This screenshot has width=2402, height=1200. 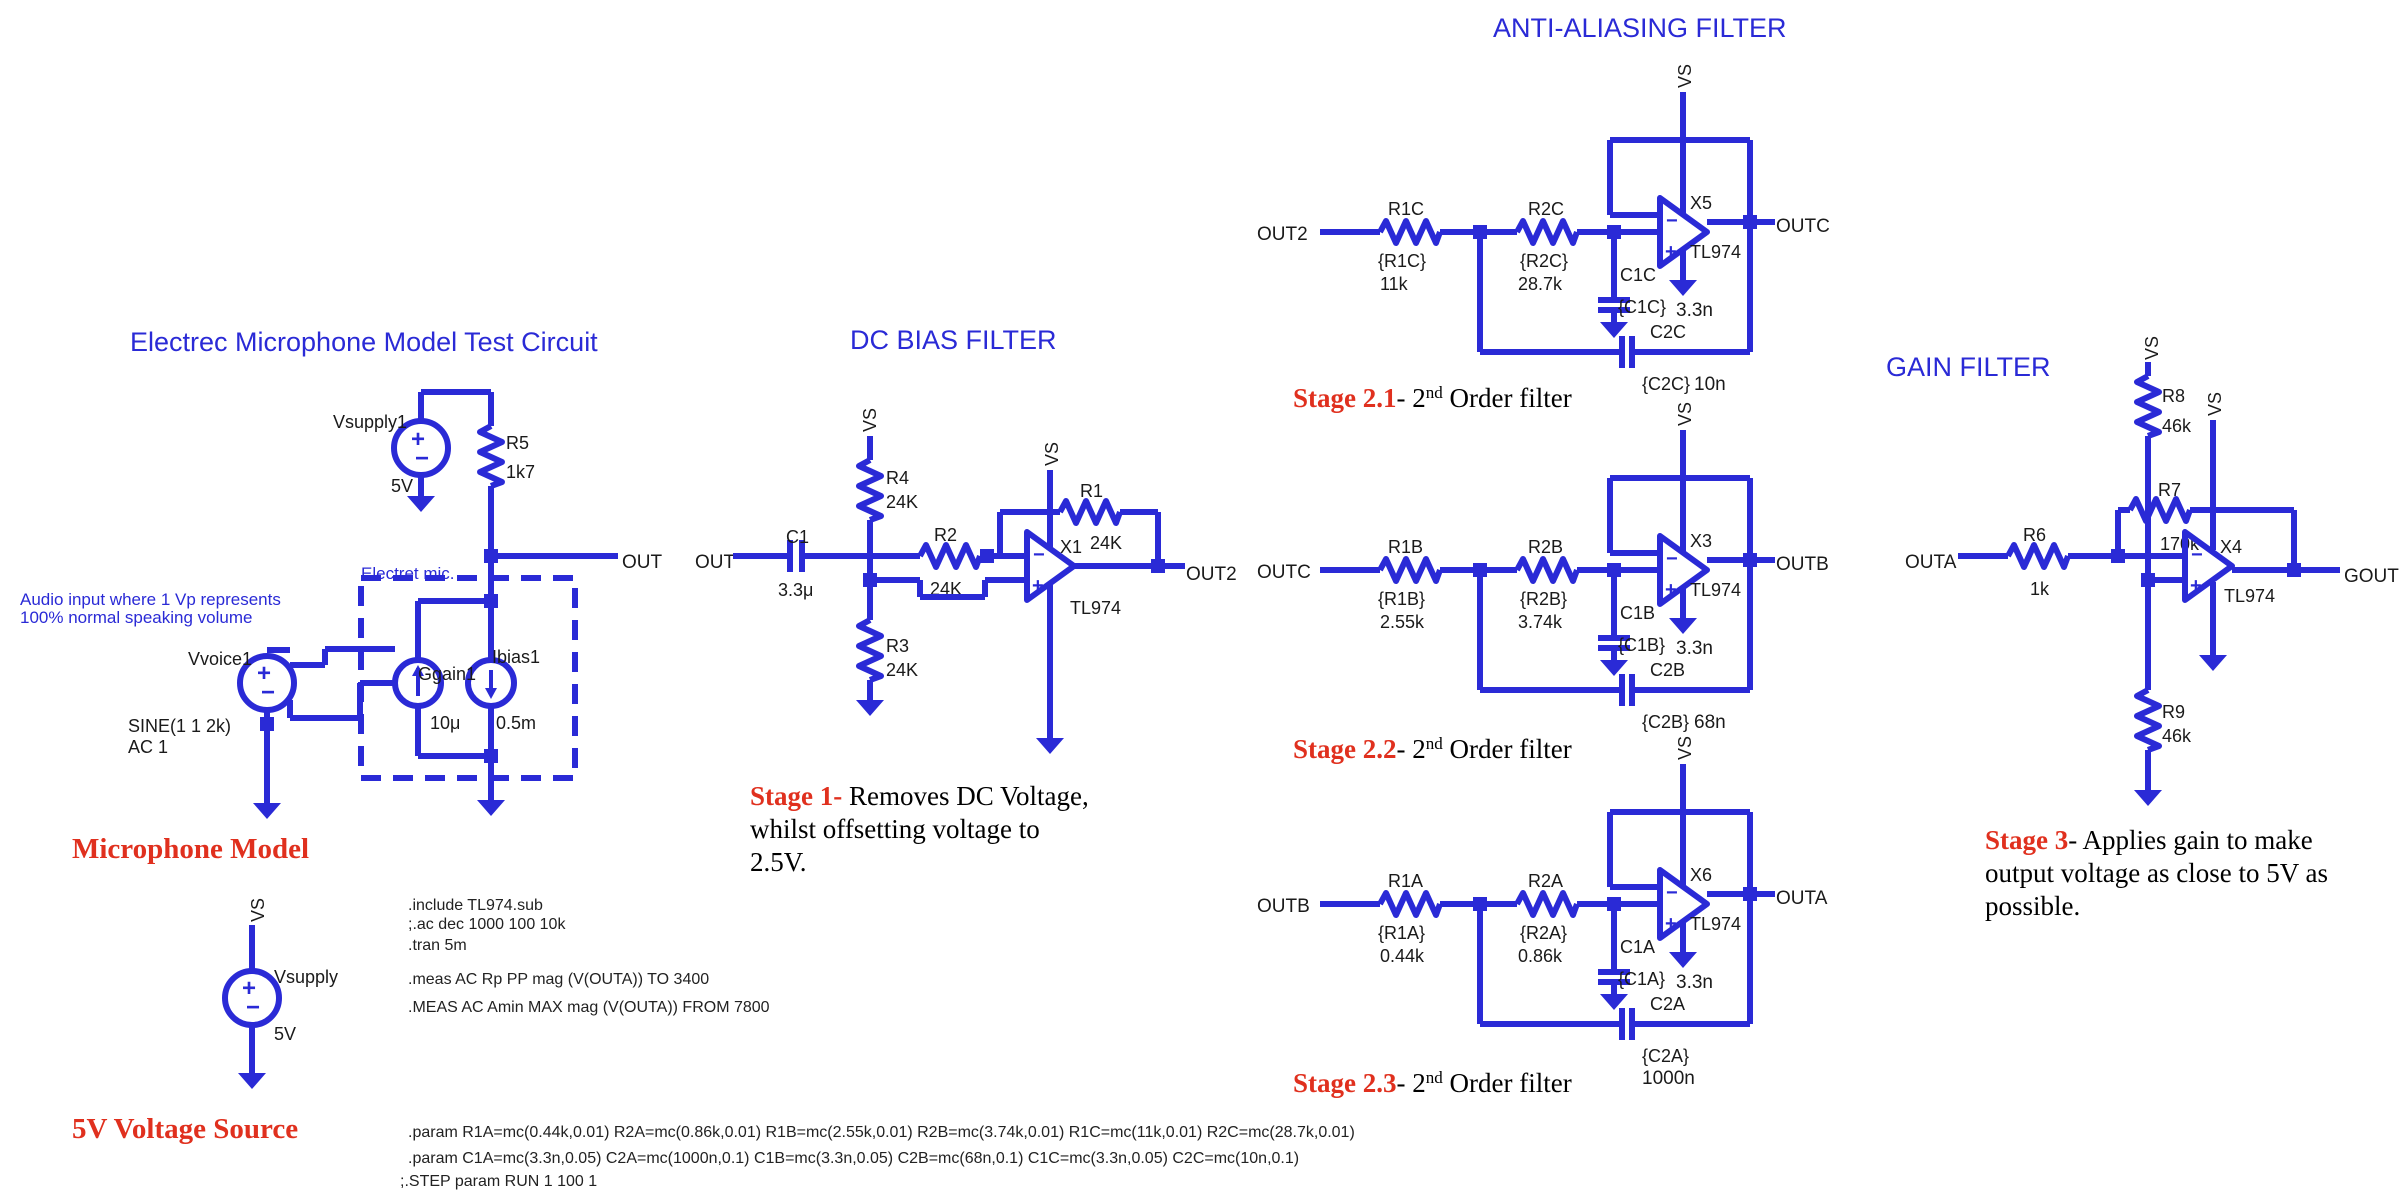 What do you see at coordinates (1710, 384) in the screenshot?
I see `stage-1-c2-value: 10n` at bounding box center [1710, 384].